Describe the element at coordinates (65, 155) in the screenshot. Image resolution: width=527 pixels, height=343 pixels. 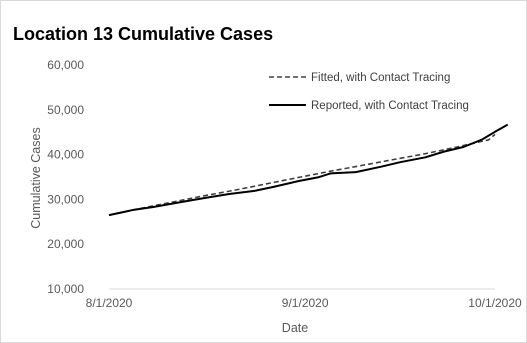
I see `y-tick-label: 40,000` at that location.